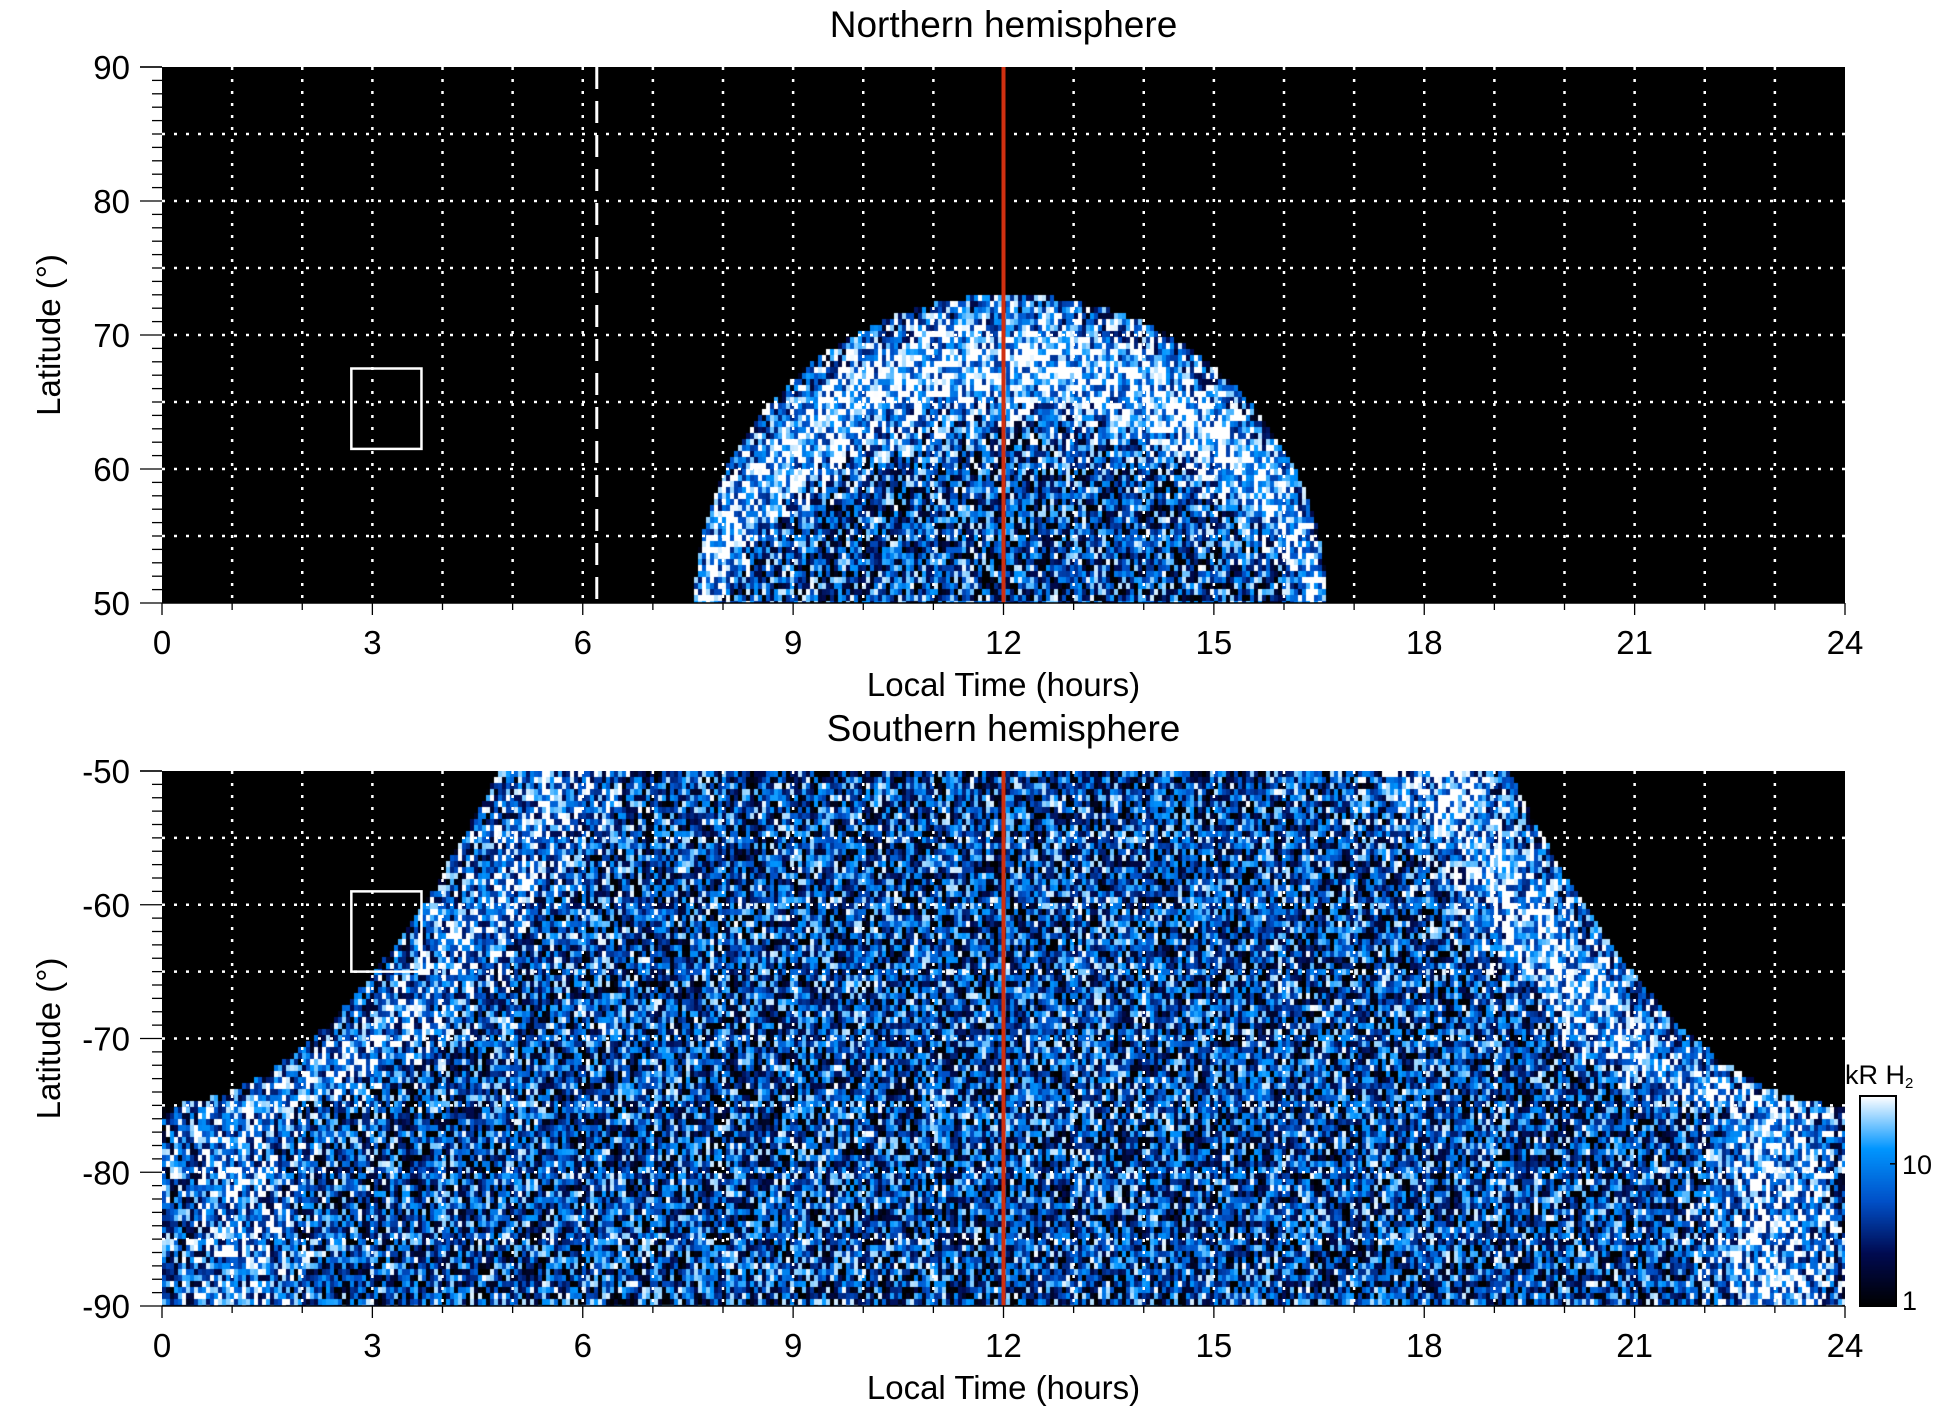 This screenshot has height=1423, width=1950. I want to click on colorbar-frame, so click(1878, 1201).